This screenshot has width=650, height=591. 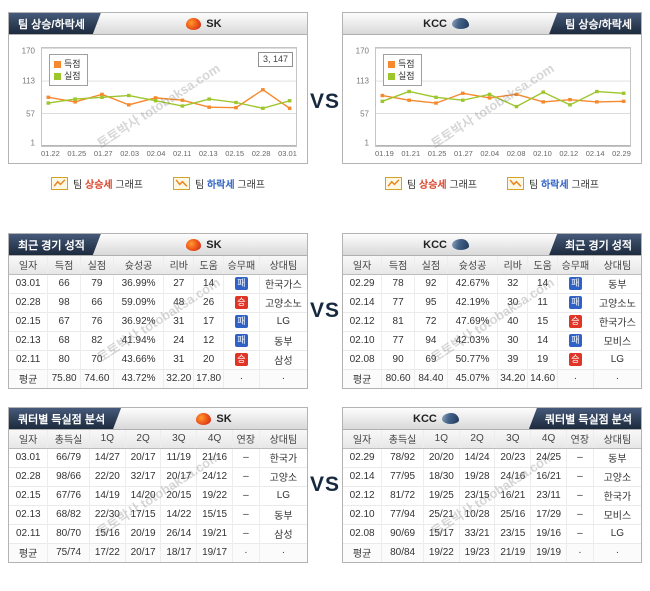 I want to click on y-axis: 1 57 113 170, so click(x=25, y=97).